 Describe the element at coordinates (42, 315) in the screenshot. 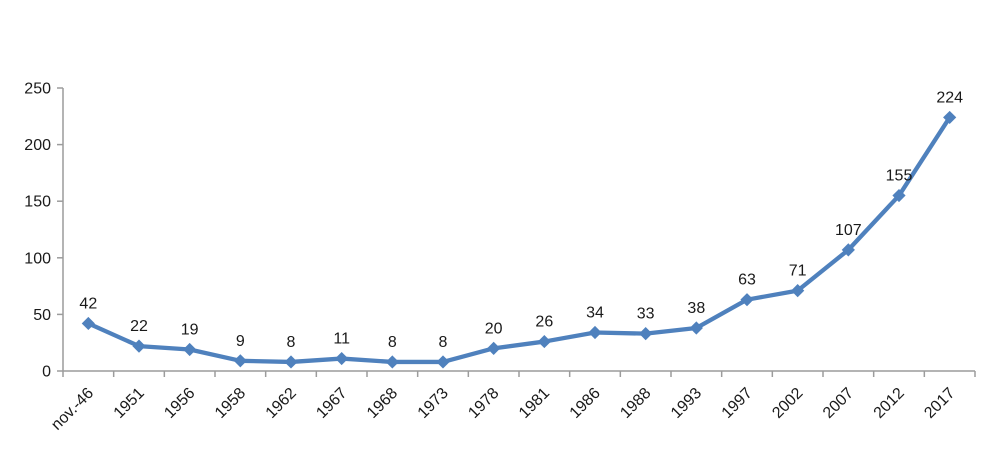

I see `y-tick-label: 50` at that location.